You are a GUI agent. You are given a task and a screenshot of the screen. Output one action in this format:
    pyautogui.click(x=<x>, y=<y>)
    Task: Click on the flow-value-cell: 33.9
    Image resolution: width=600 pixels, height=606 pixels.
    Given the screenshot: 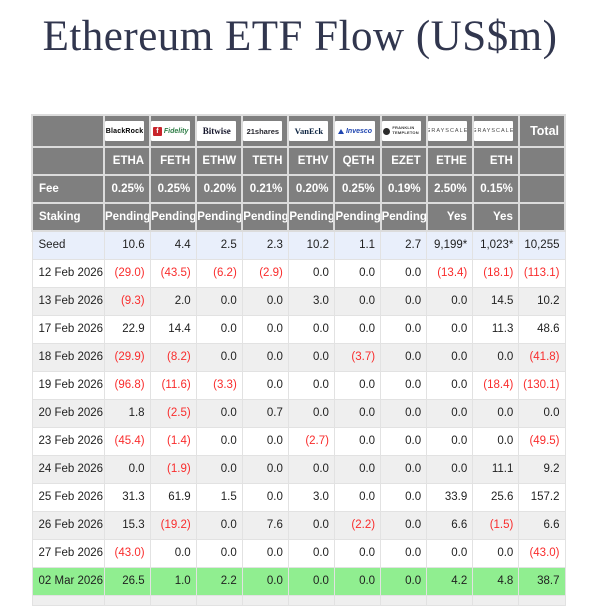 What is the action you would take?
    pyautogui.click(x=450, y=497)
    